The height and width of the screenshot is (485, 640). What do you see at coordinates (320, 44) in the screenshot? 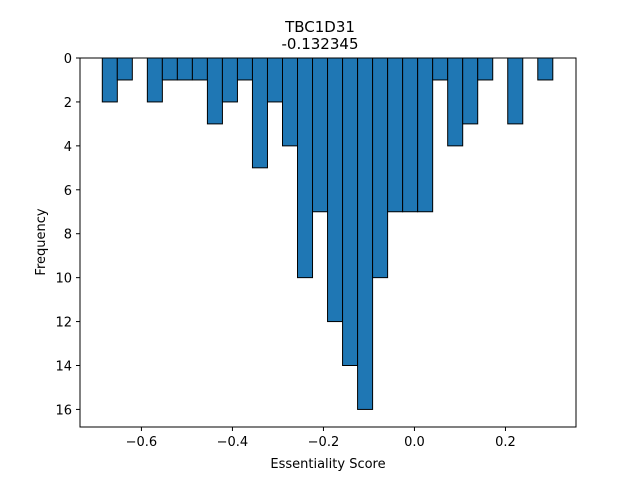
I see `chart-subtitle: -0.132345` at bounding box center [320, 44].